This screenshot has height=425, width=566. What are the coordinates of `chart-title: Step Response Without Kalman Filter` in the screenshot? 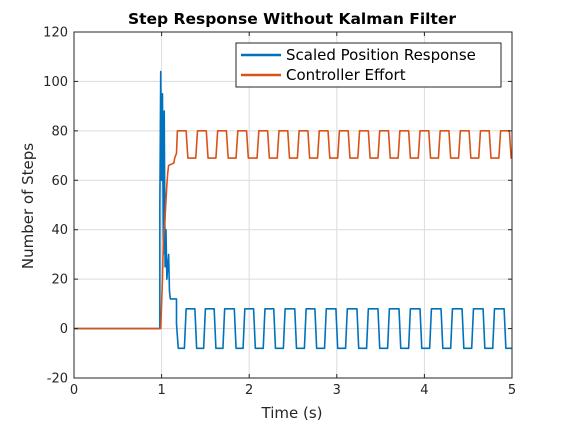 It's located at (292, 19).